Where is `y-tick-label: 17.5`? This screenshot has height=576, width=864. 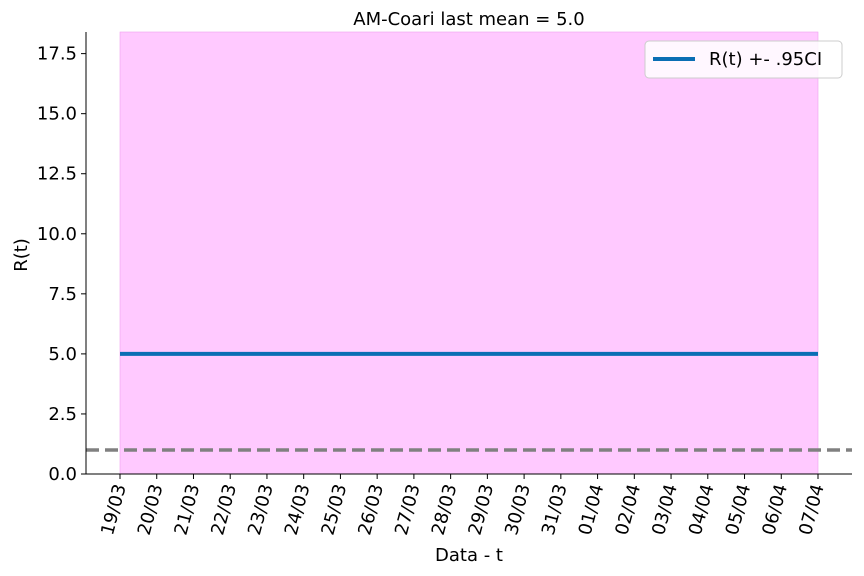
y-tick-label: 17.5 is located at coordinates (57, 54).